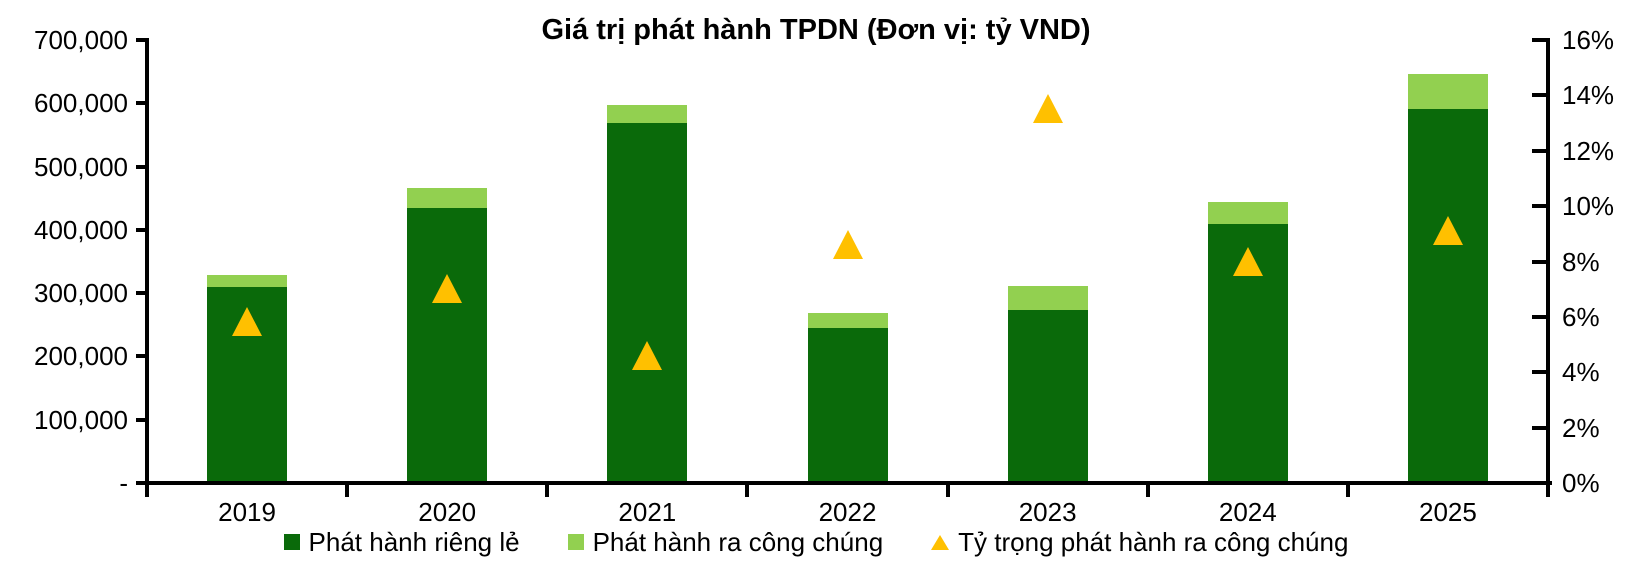 This screenshot has height=564, width=1632. What do you see at coordinates (1153, 542) in the screenshot?
I see `legend-item-label: Tỷ trọng phát hành ra công chúng` at bounding box center [1153, 542].